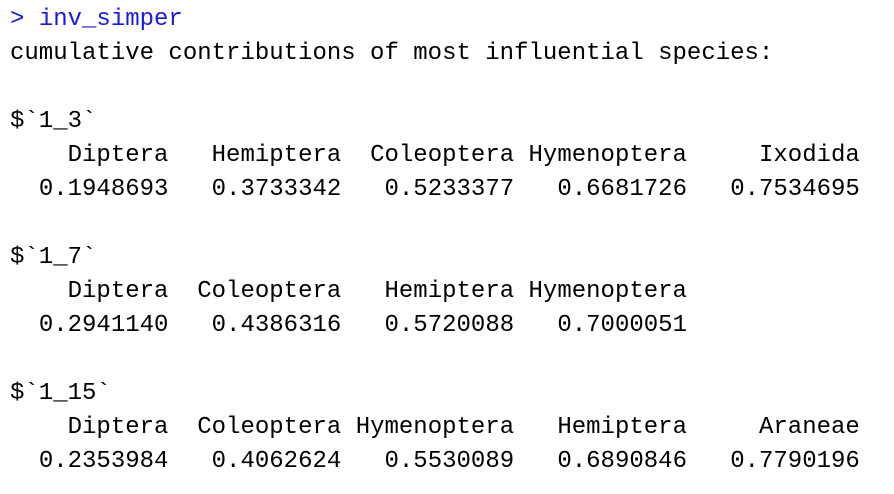 This screenshot has height=494, width=894. Describe the element at coordinates (276, 189) in the screenshot. I see `cumulative-value: 0.3733342` at that location.